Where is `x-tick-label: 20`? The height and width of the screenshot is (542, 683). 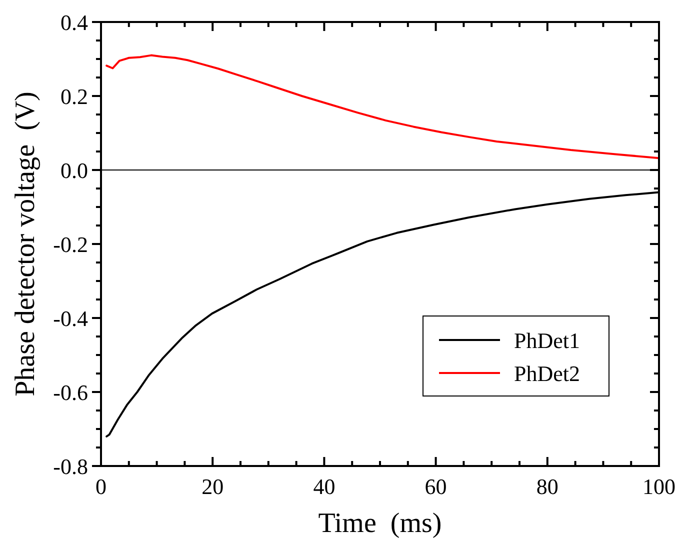
x-tick-label: 20 is located at coordinates (213, 486).